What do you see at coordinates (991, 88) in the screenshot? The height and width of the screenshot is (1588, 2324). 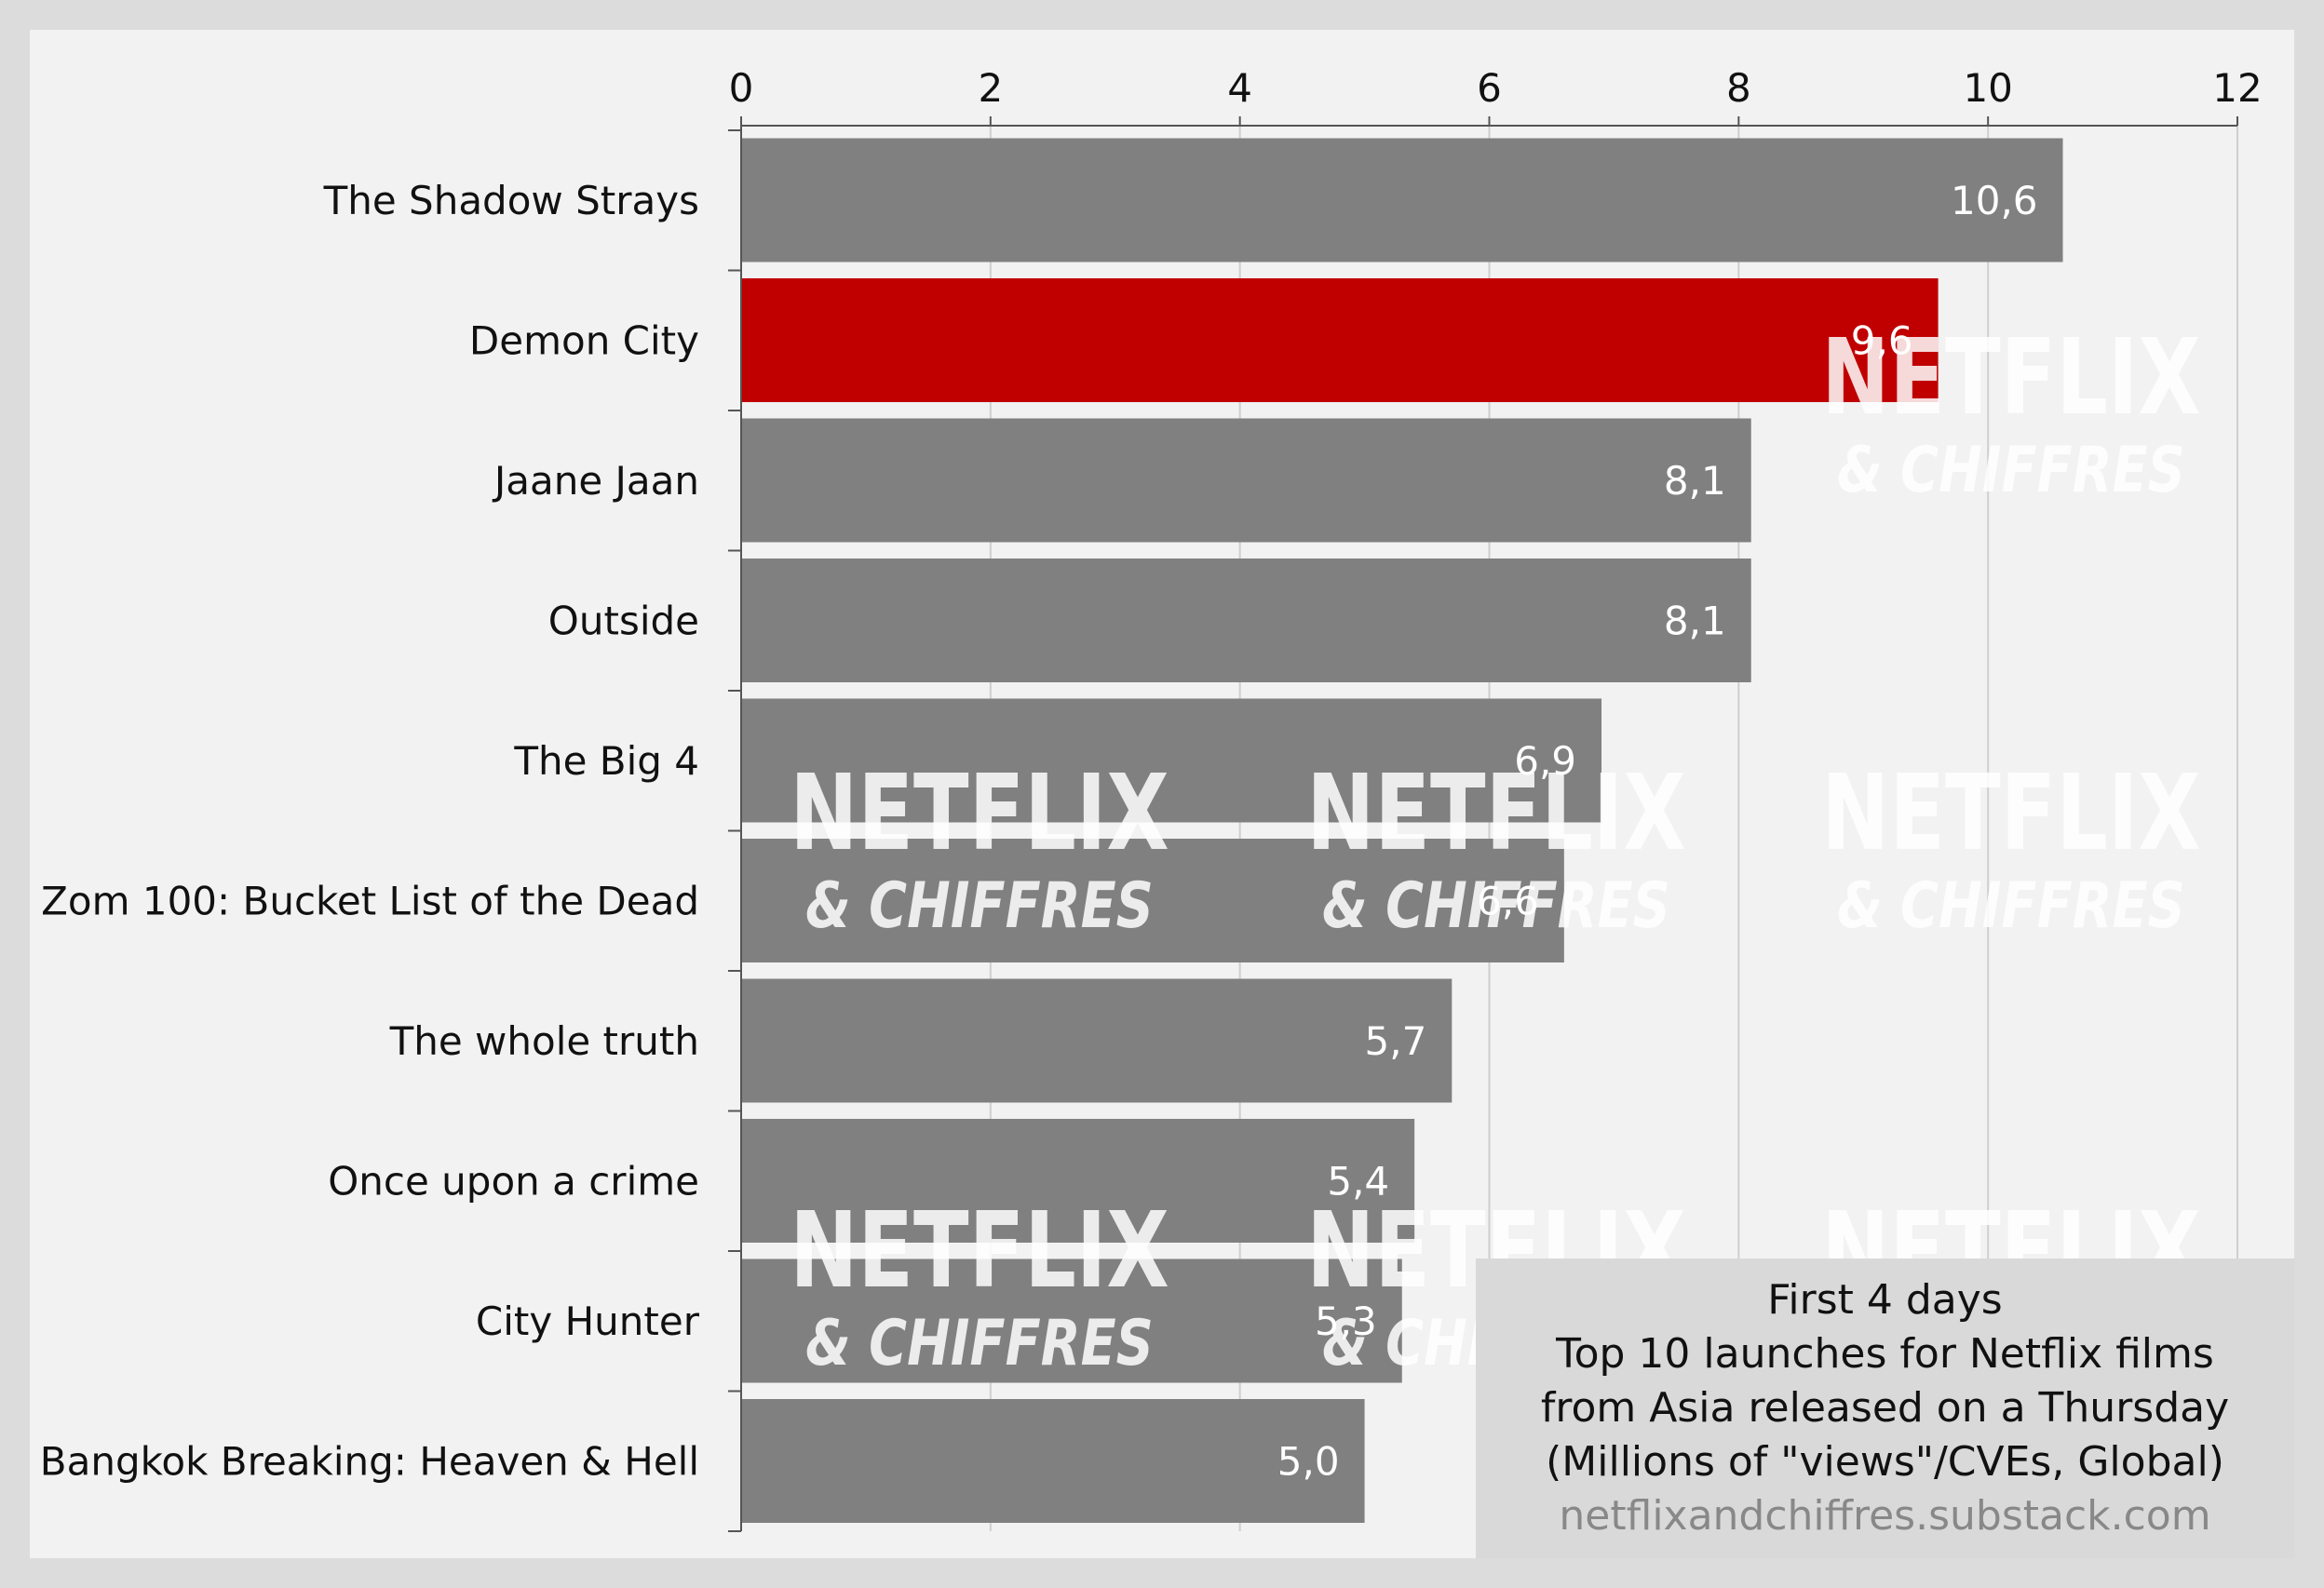 I see `x-tick-label: 2` at bounding box center [991, 88].